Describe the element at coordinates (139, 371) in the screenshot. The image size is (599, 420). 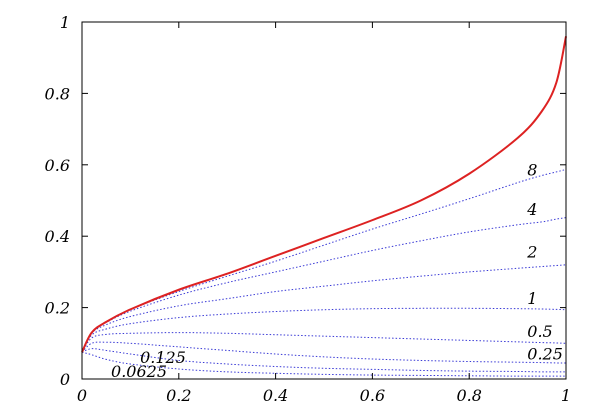
I see `curve-label-0.0625: 0.0625` at that location.